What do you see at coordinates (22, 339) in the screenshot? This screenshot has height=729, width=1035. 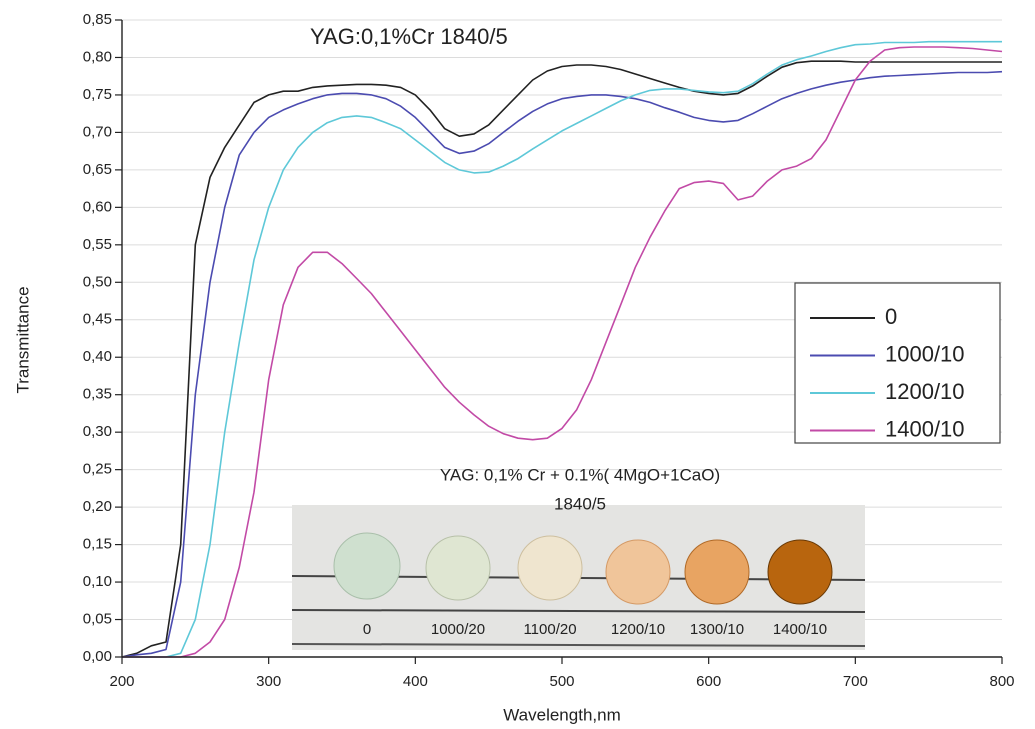 I see `y-axis-label: Transmittance` at bounding box center [22, 339].